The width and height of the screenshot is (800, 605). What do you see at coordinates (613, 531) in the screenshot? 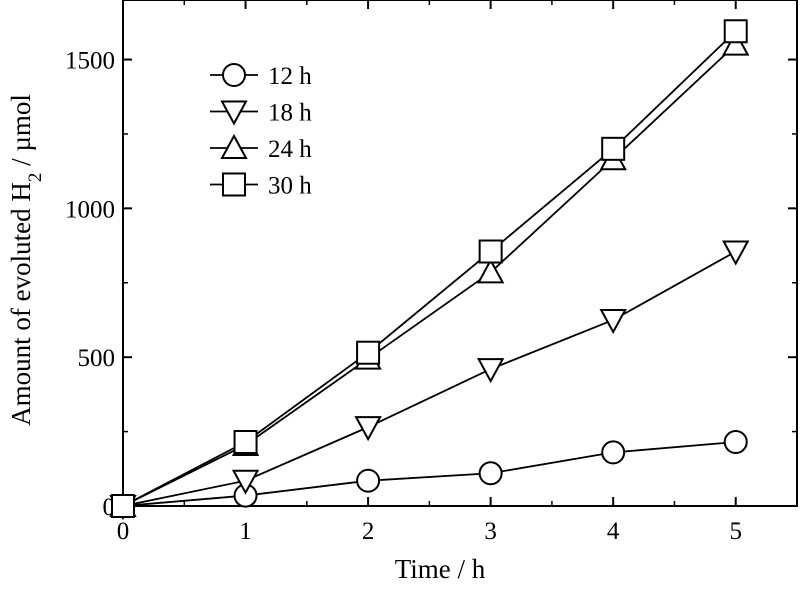
I see `x-tick-label: 4` at bounding box center [613, 531].